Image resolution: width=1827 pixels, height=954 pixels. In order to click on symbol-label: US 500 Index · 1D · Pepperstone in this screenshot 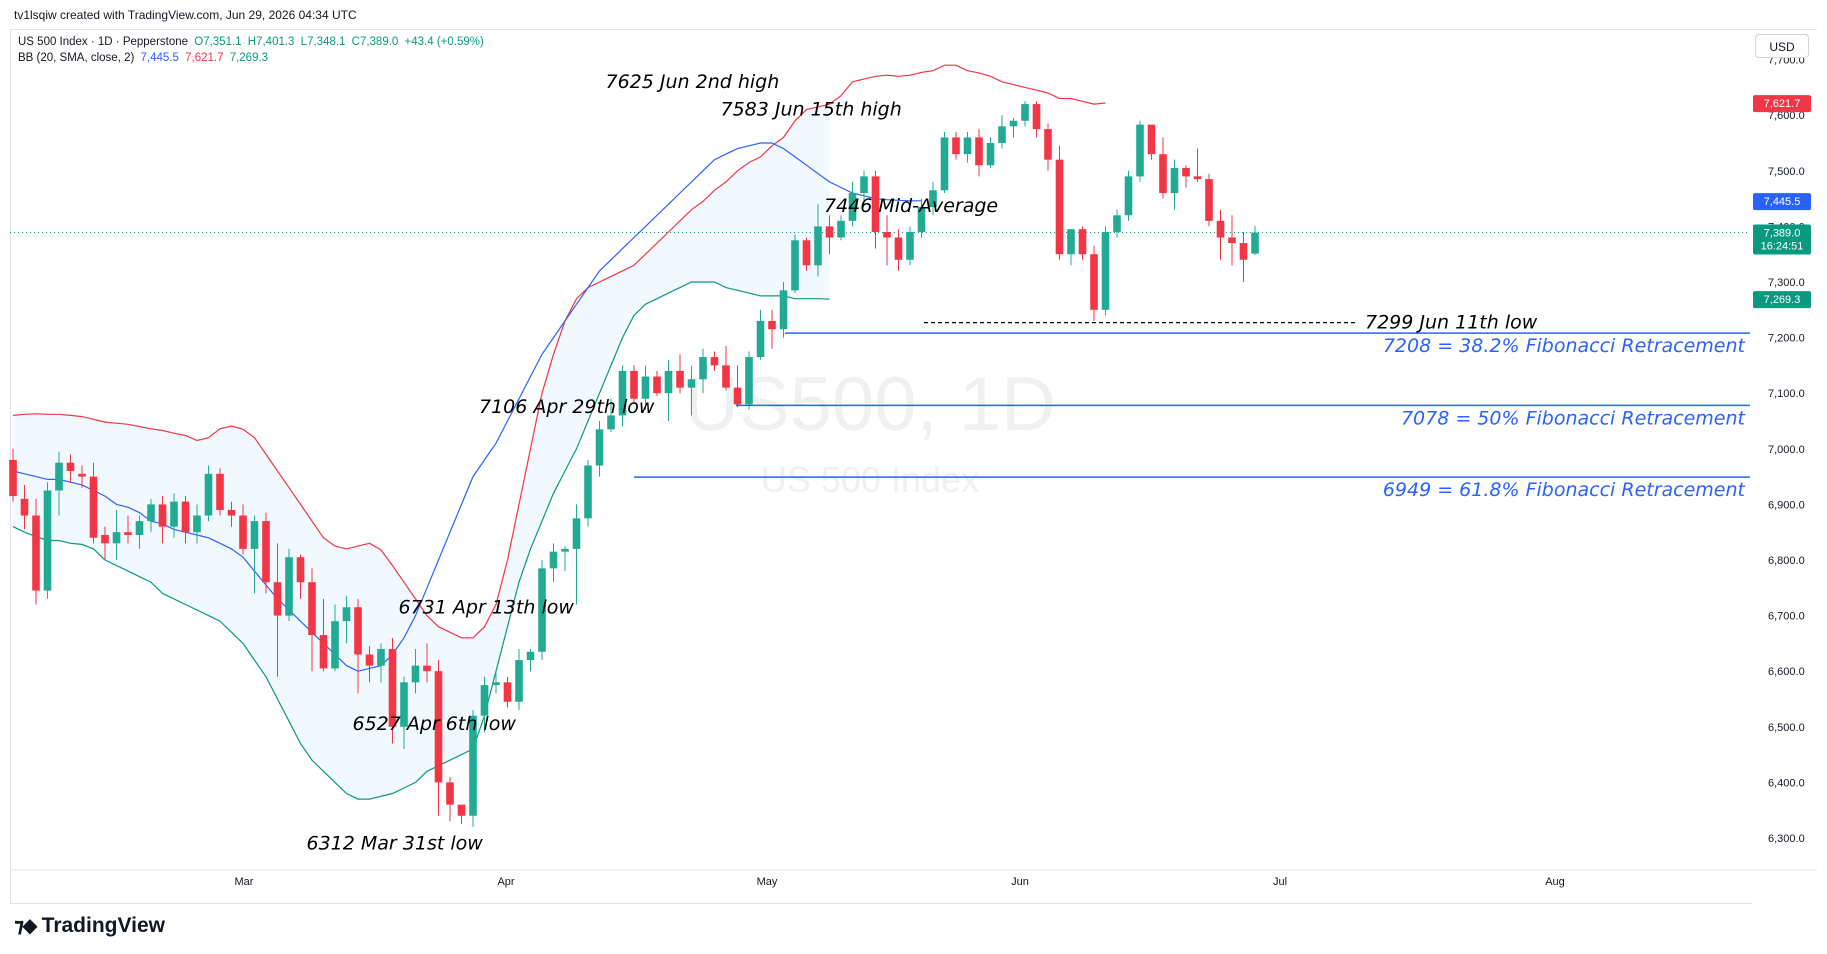, I will do `click(103, 42)`.